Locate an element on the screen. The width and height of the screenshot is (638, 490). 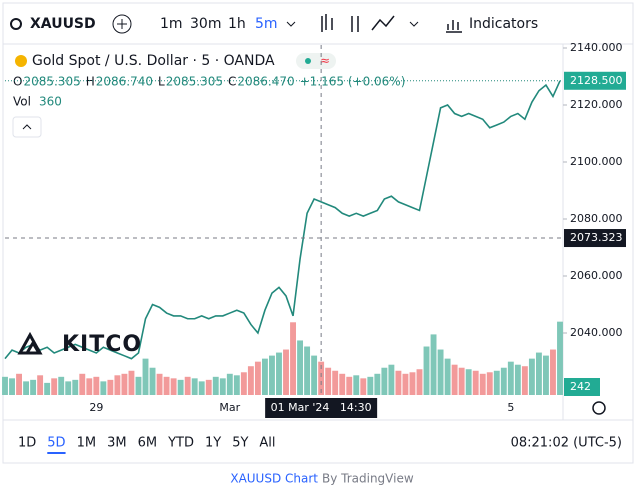
status-badge is located at coordinates (316, 61).